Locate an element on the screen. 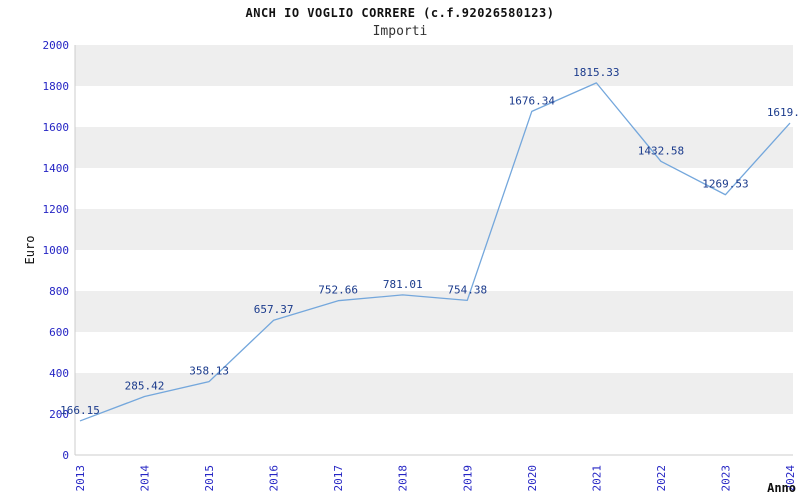 Image resolution: width=800 pixels, height=500 pixels. point-value-label: 285.42 is located at coordinates (145, 385).